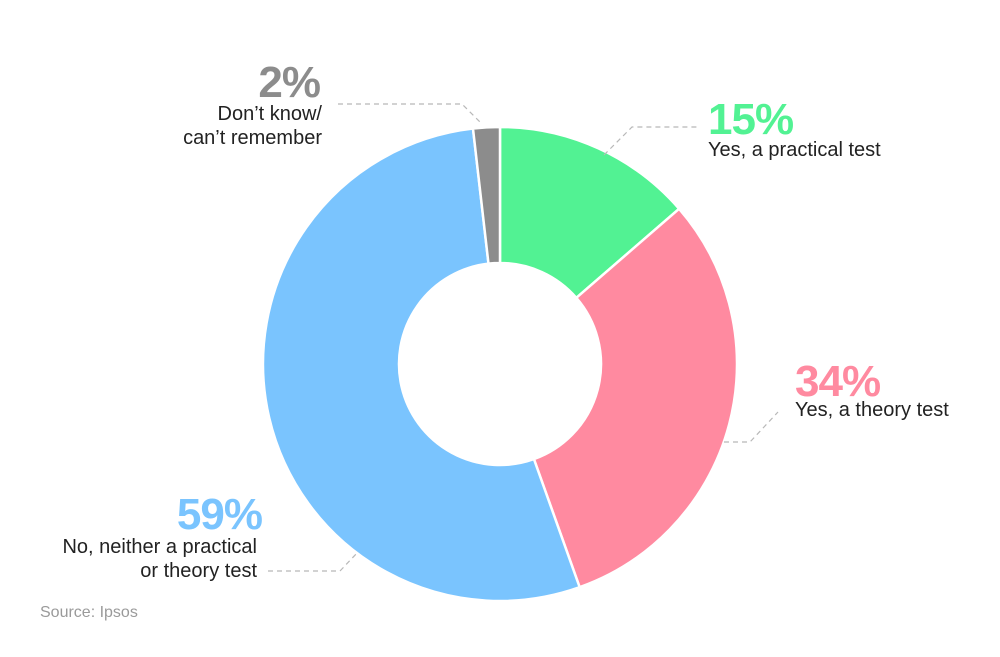 The height and width of the screenshot is (657, 1000). What do you see at coordinates (270, 114) in the screenshot?
I see `slice-label-dont-know-line-1: Don’t know/` at bounding box center [270, 114].